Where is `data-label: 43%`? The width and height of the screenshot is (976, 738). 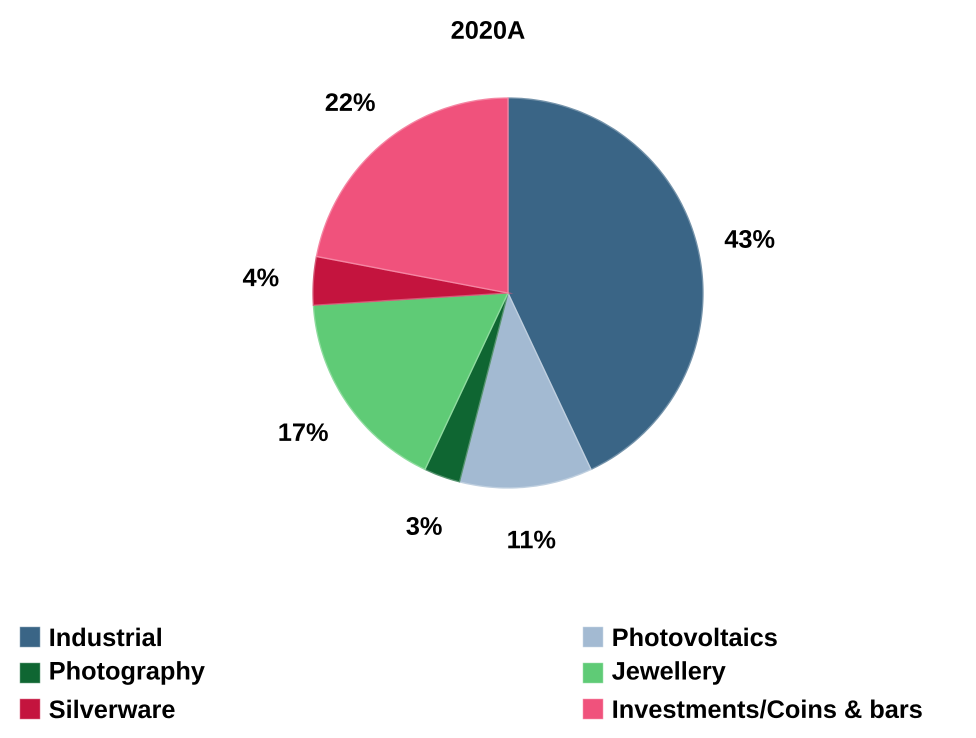 data-label: 43% is located at coordinates (749, 239).